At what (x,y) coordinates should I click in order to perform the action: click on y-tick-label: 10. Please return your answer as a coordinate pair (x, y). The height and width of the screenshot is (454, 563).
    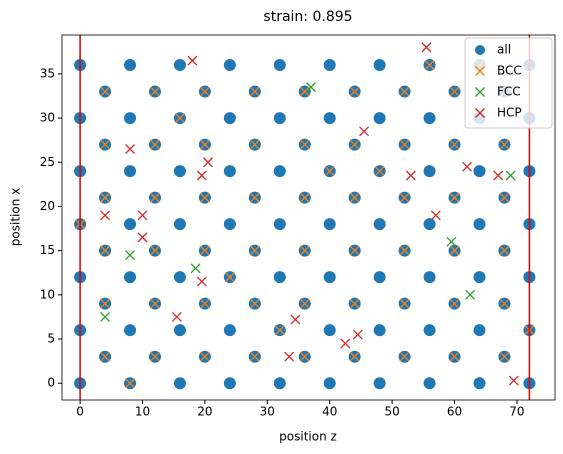
    Looking at the image, I should click on (47, 294).